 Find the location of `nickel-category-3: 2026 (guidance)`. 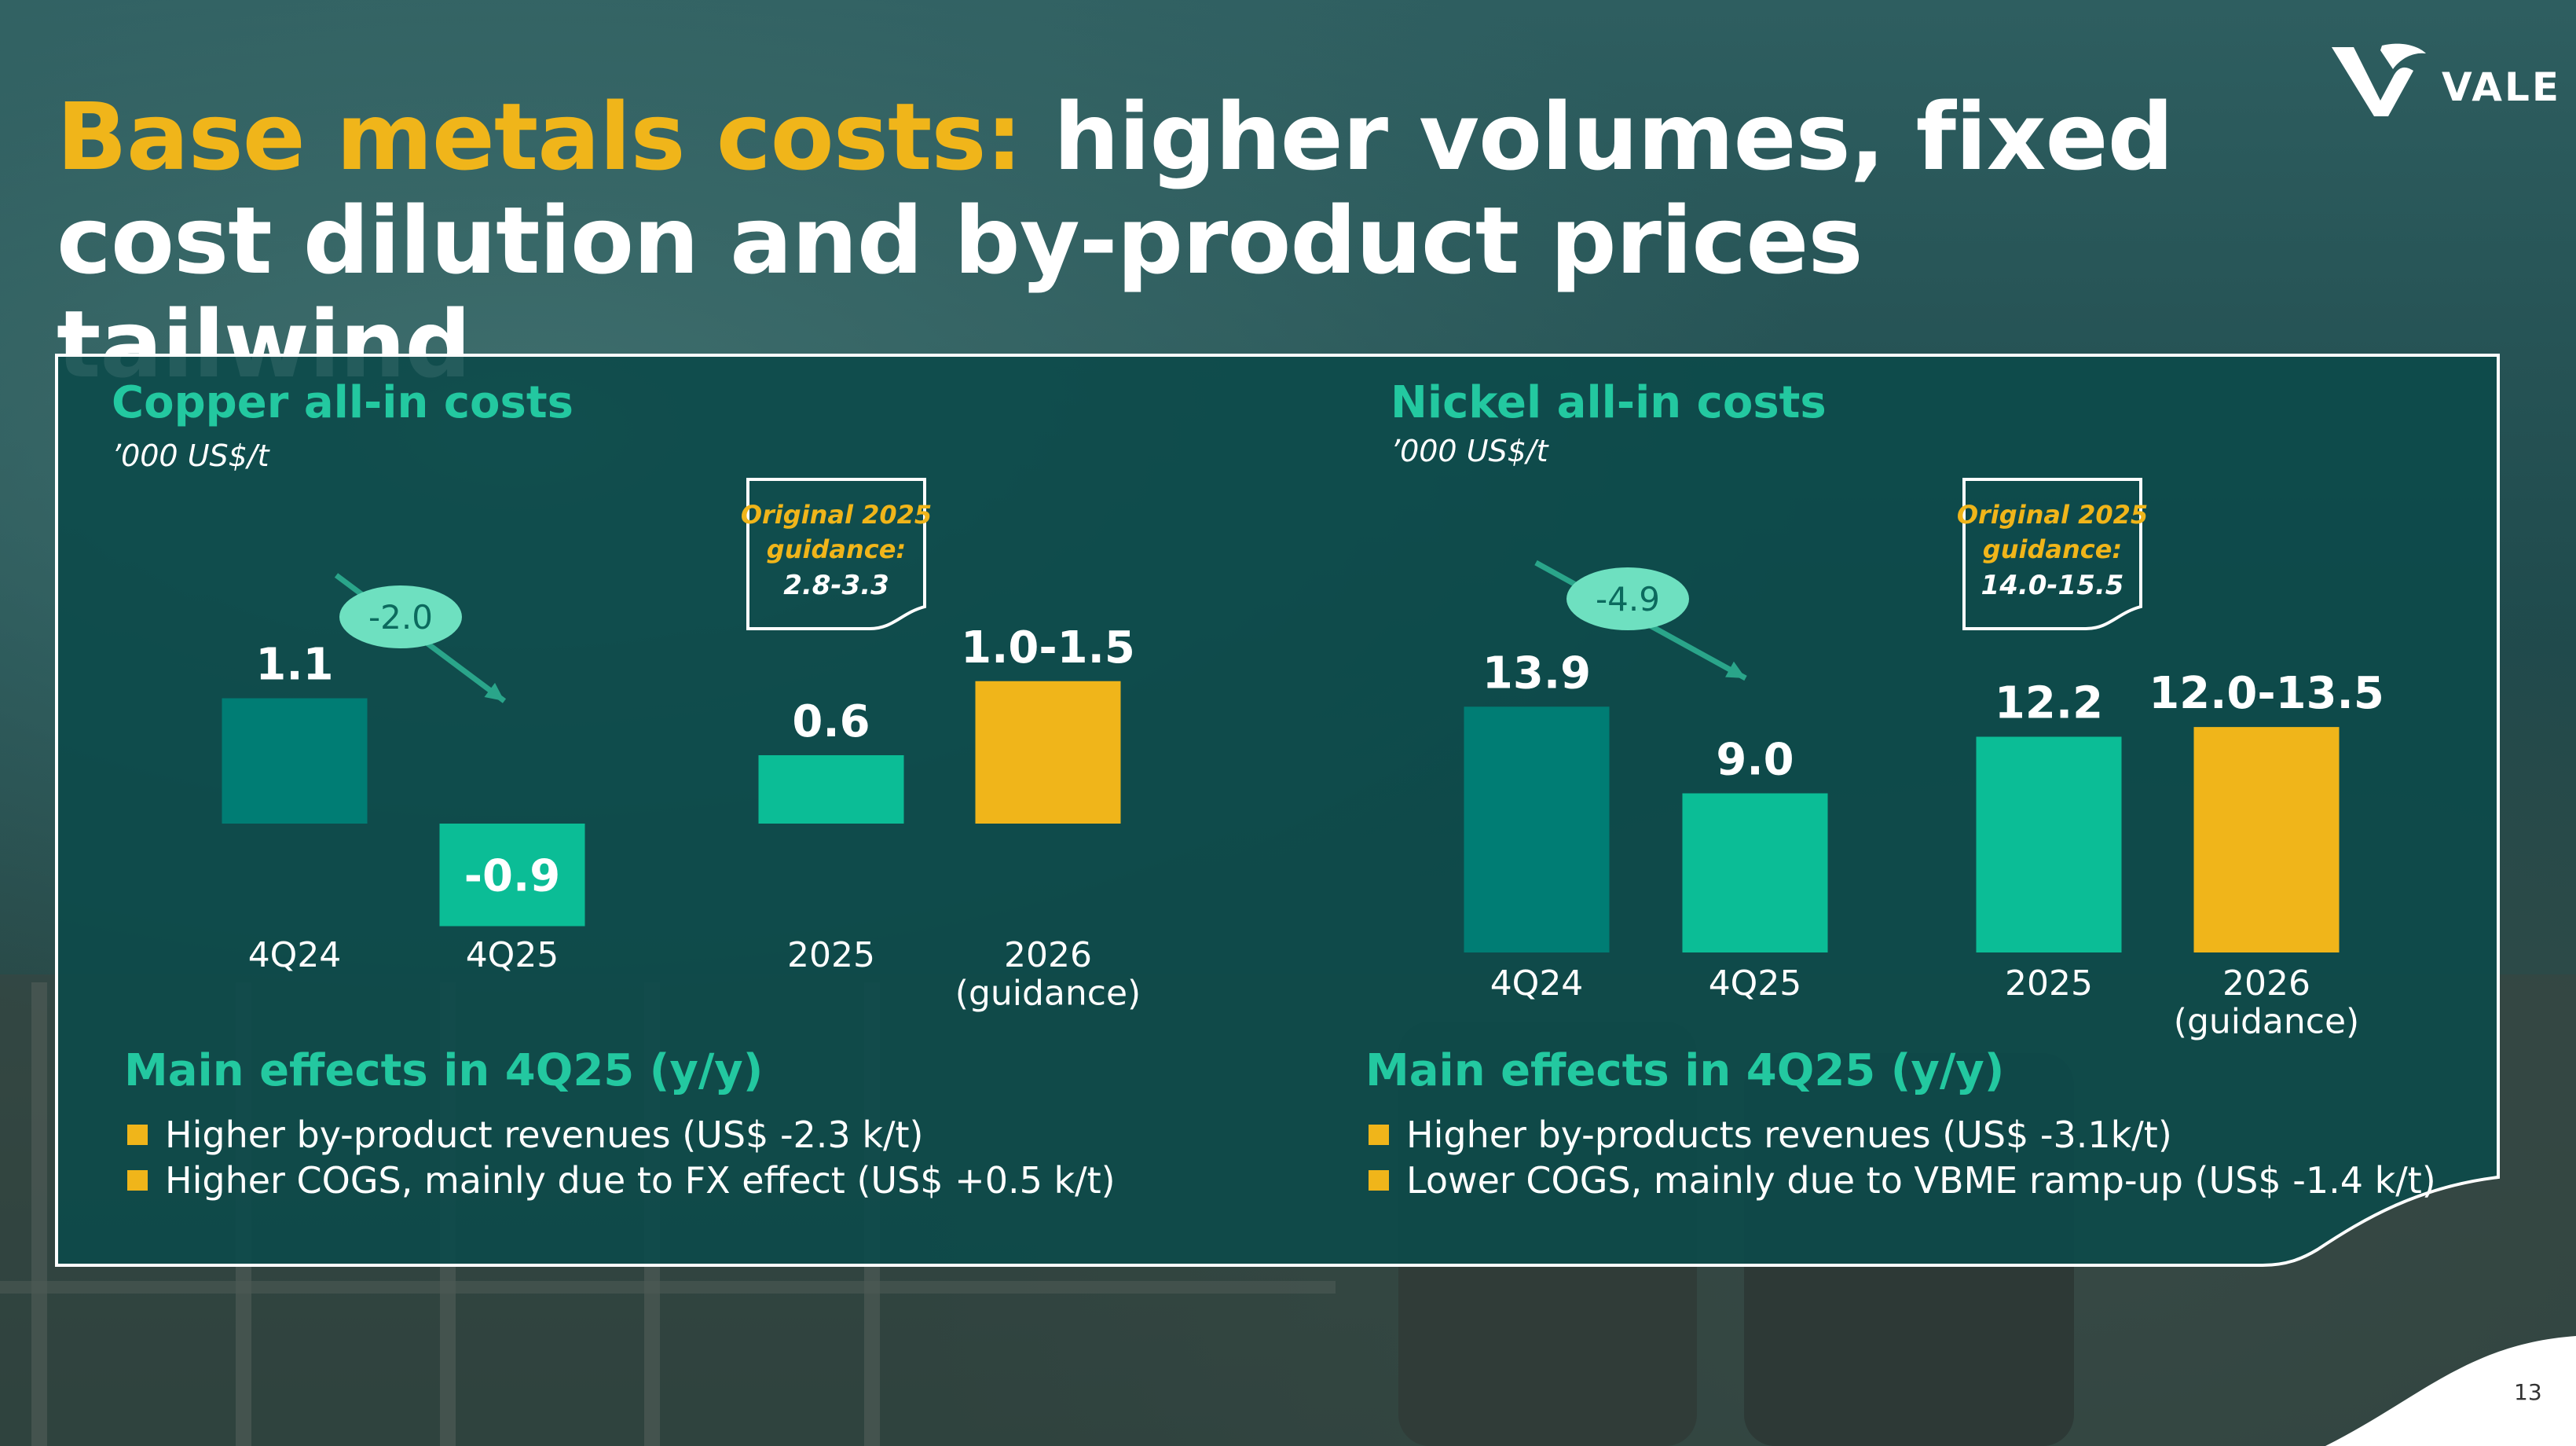

nickel-category-3: 2026 (guidance) is located at coordinates (2266, 1002).